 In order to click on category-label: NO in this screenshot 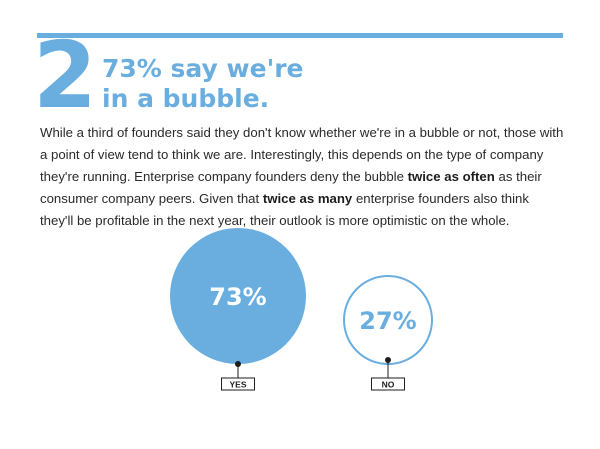, I will do `click(388, 385)`.